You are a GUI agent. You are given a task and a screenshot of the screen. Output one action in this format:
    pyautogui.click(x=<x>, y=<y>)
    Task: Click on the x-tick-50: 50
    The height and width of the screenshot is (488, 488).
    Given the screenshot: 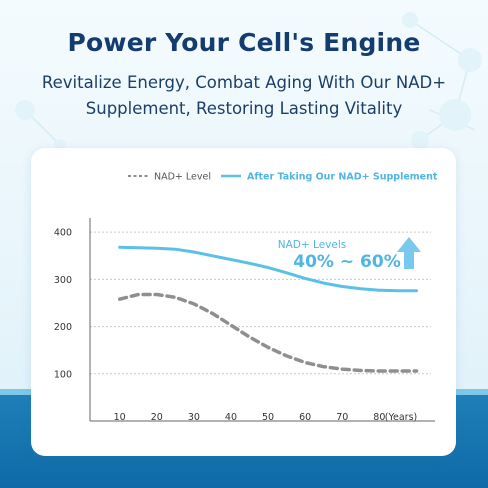 What is the action you would take?
    pyautogui.click(x=268, y=417)
    